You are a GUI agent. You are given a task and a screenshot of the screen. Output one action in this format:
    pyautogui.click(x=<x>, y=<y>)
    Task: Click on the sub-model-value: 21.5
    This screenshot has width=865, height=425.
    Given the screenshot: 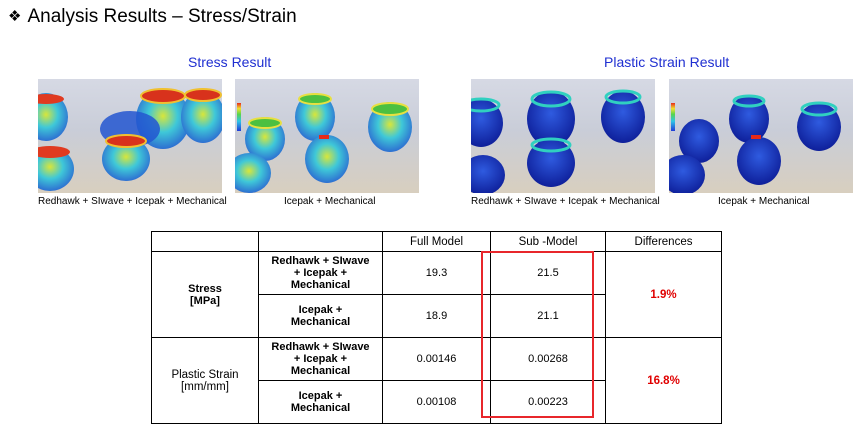 What is the action you would take?
    pyautogui.click(x=548, y=273)
    